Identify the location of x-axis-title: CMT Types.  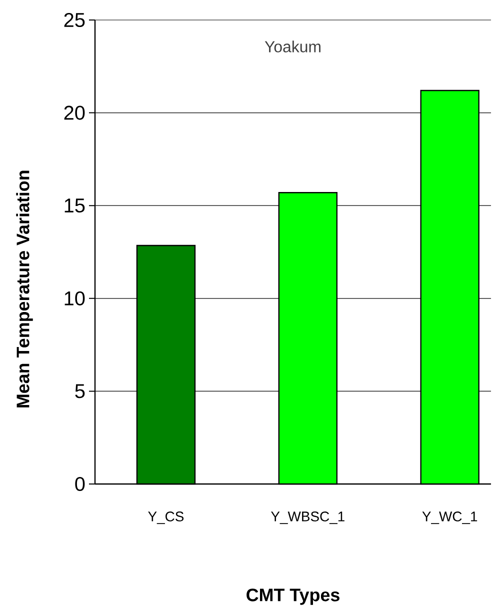
(293, 596).